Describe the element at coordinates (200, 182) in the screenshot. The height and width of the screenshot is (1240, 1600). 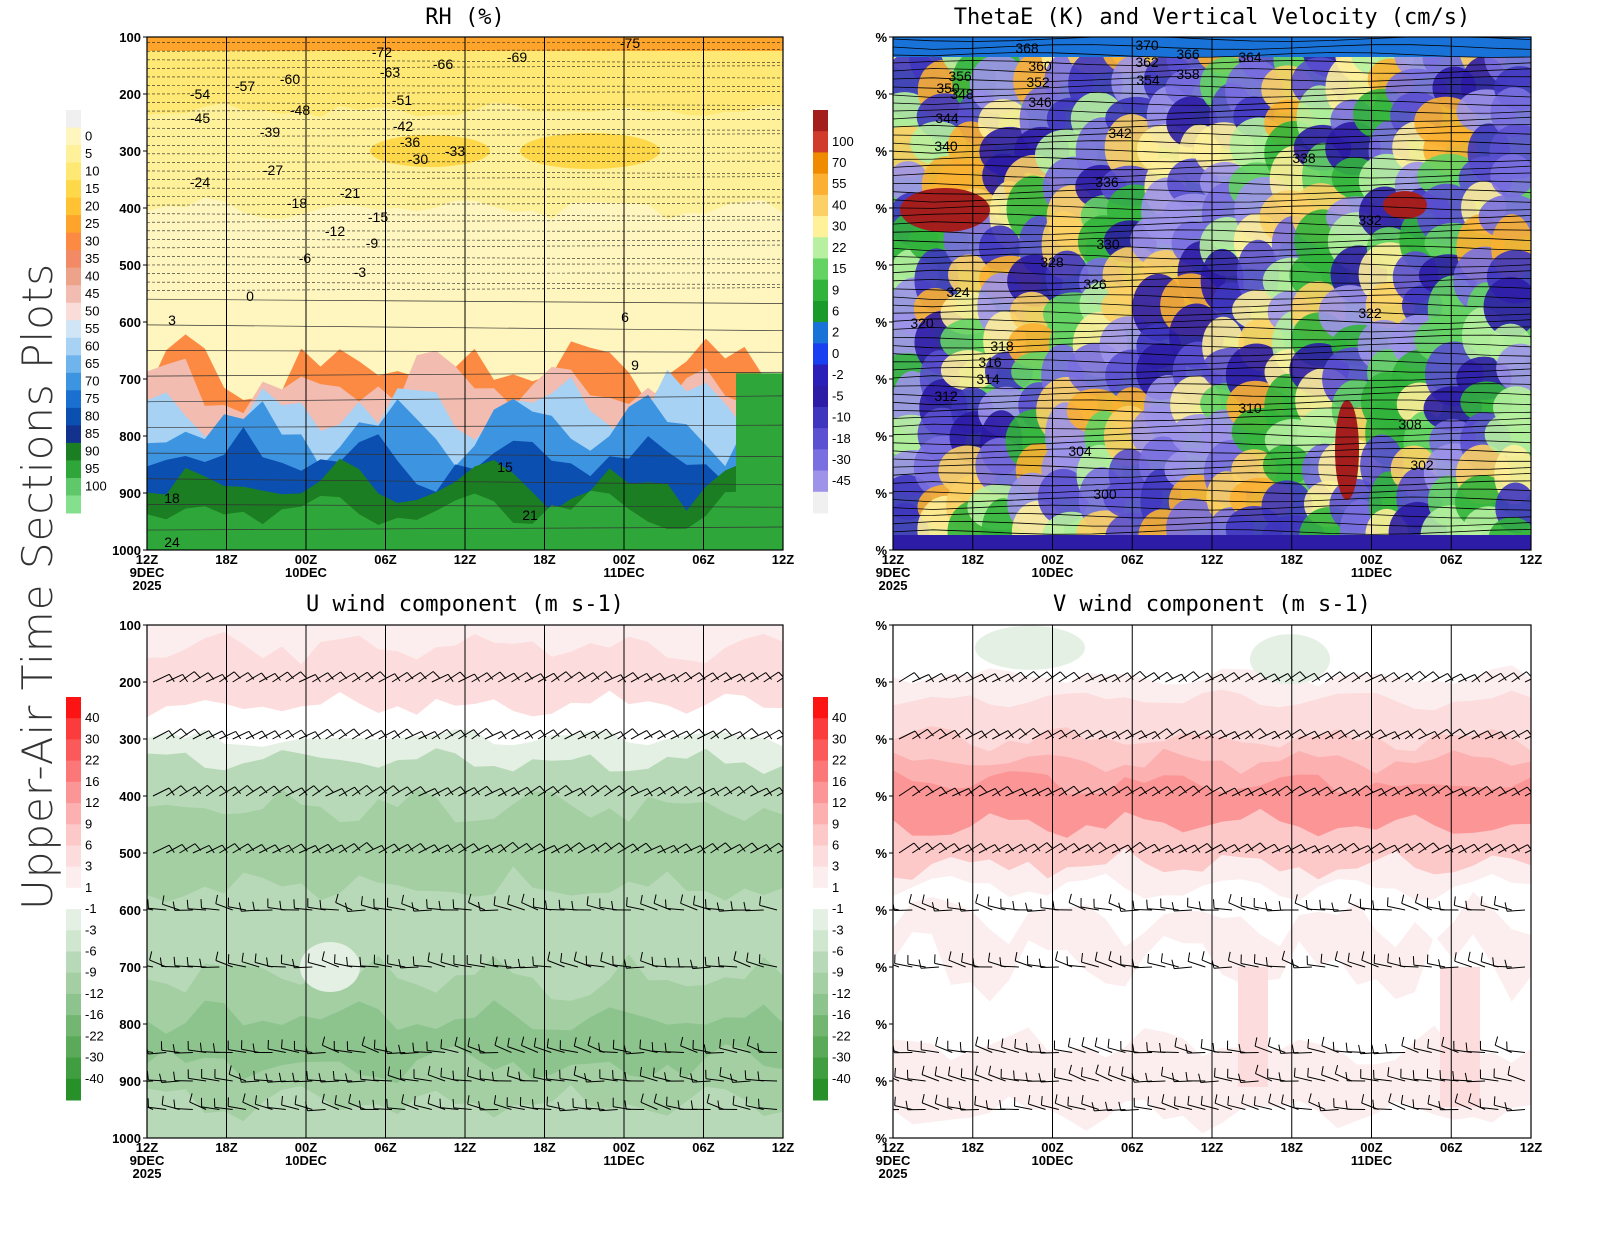
I see `contour-label: -24` at that location.